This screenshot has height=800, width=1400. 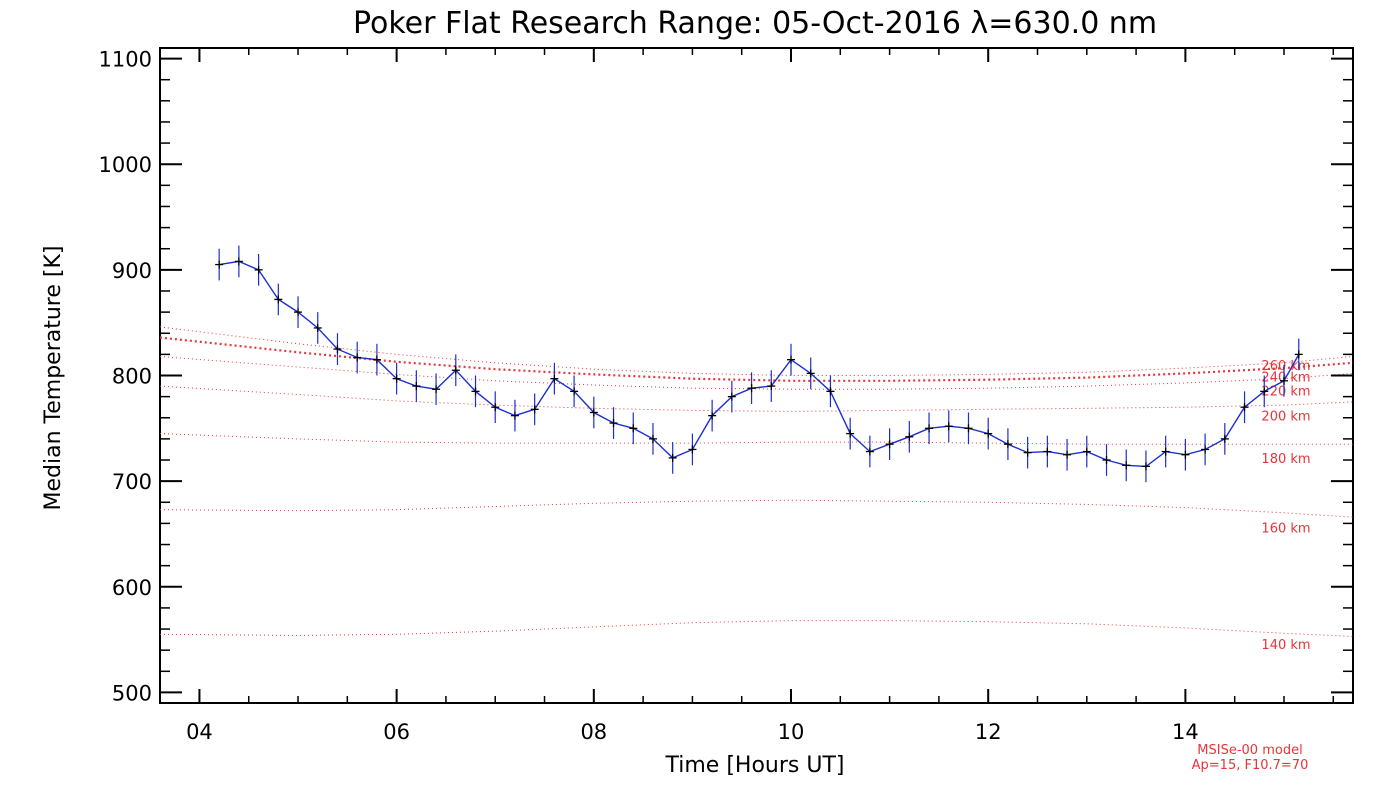 I want to click on x-tick-label: 14, so click(x=1185, y=732).